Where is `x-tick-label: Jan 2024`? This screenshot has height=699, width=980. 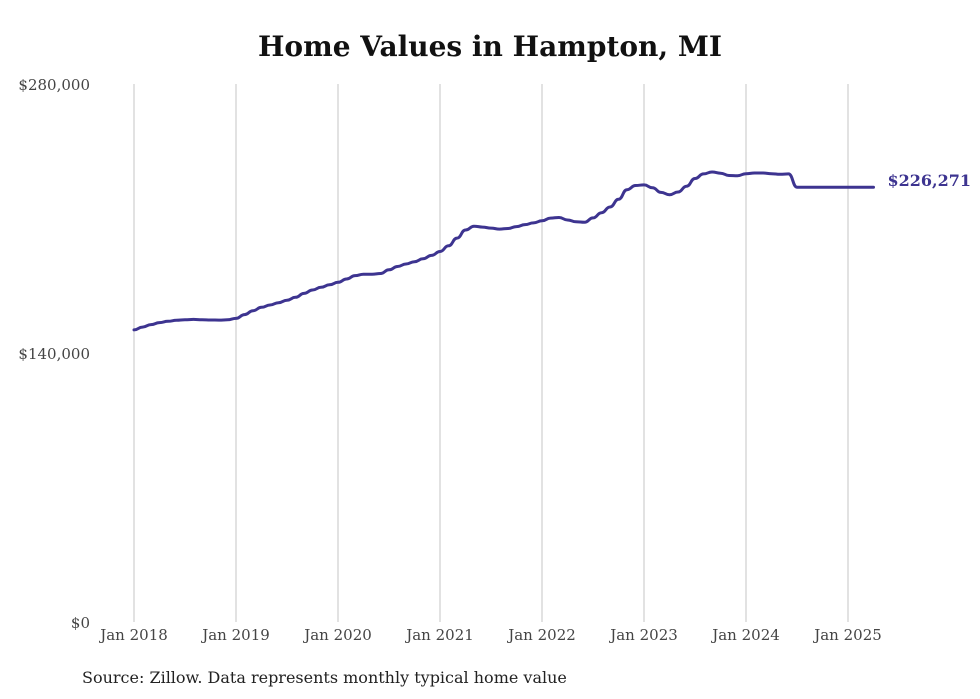 x-tick-label: Jan 2024 is located at coordinates (745, 635).